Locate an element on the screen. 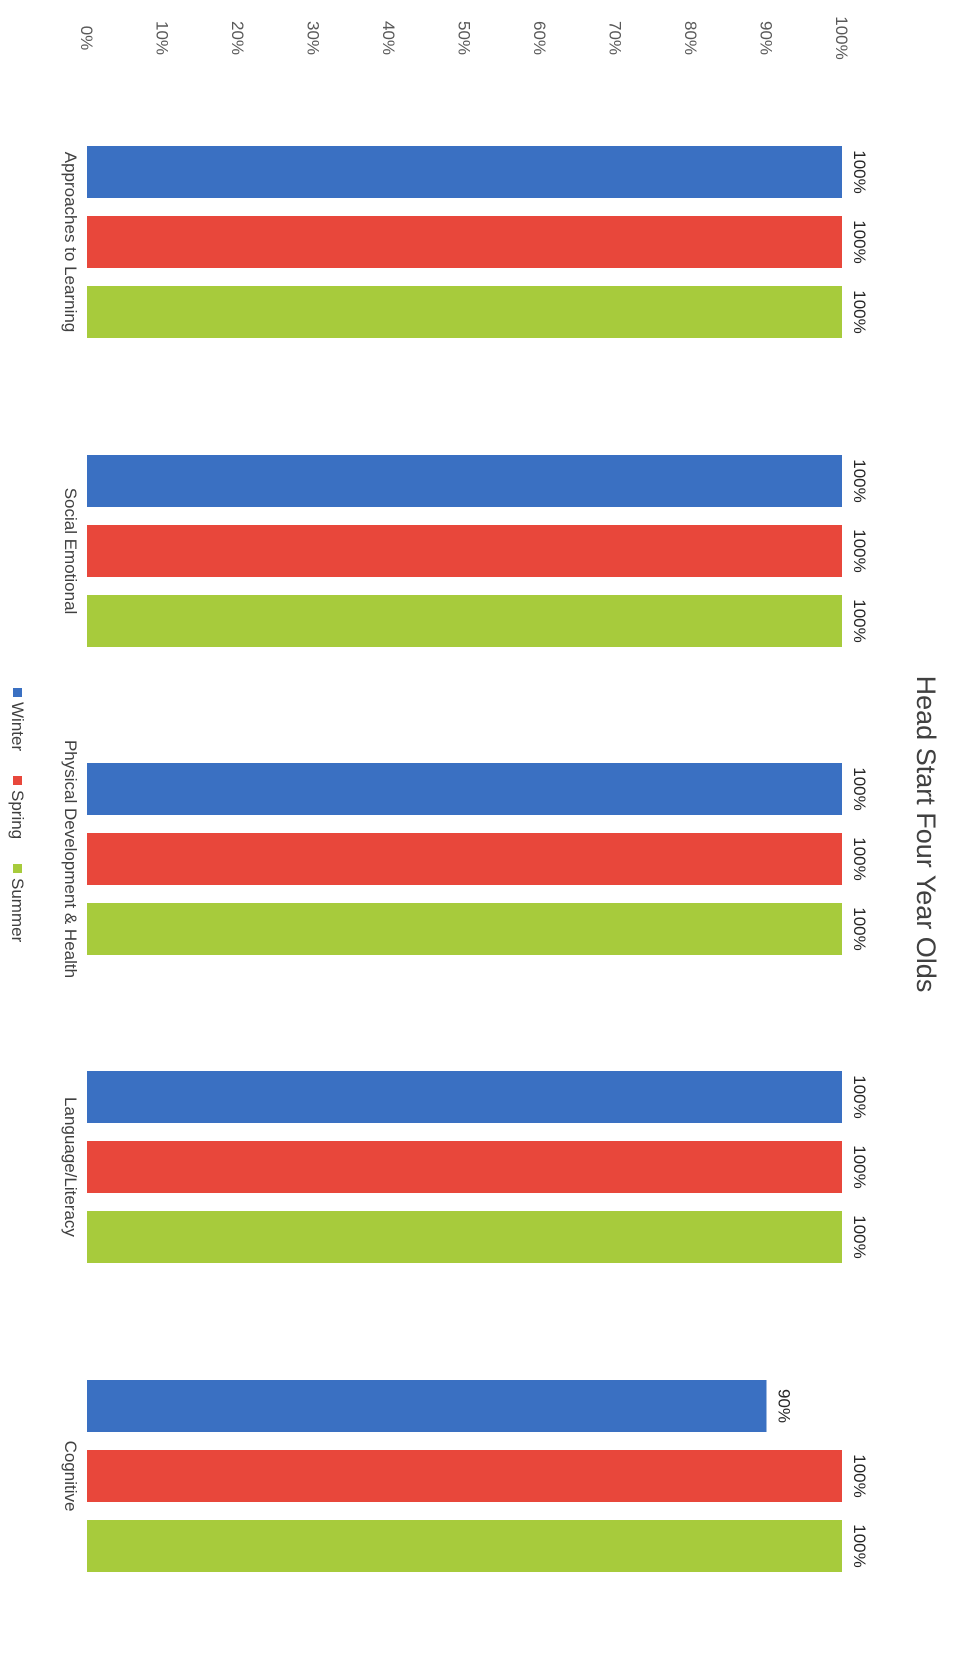  tick-label-10: 10% is located at coordinates (162, 38).